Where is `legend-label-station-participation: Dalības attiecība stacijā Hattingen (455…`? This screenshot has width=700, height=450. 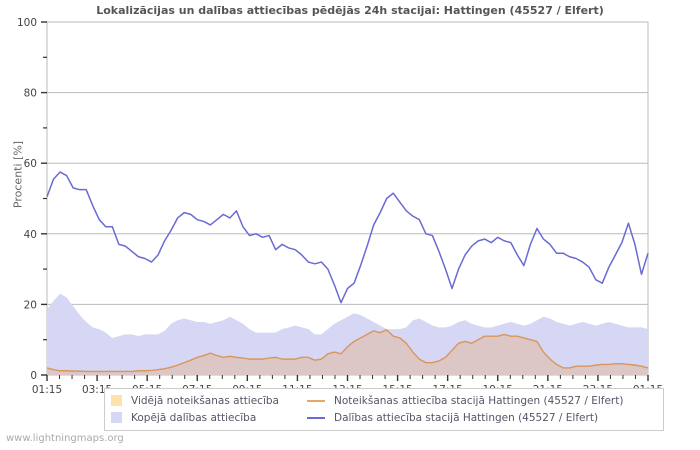
legend-label-station-participation: Dalības attiecība stacijā Hattingen (455… is located at coordinates (466, 417).